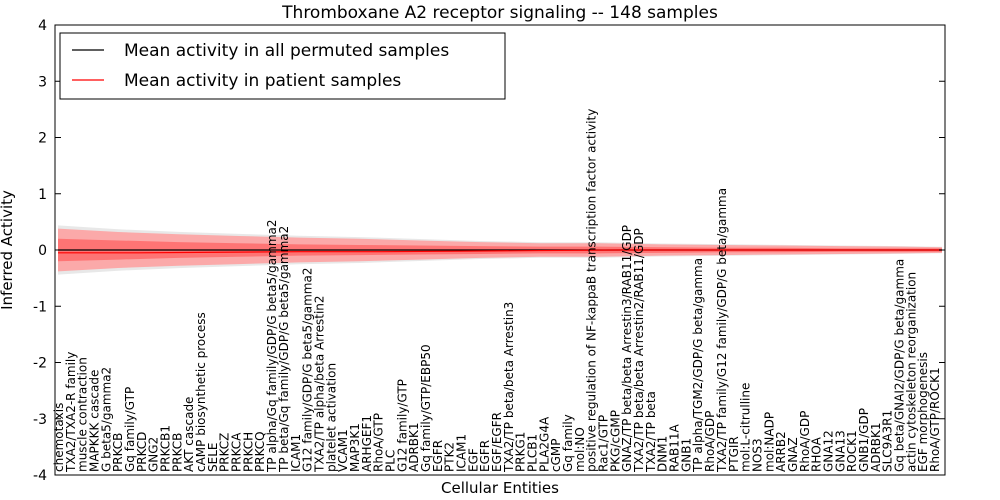  Describe the element at coordinates (154, 454) in the screenshot. I see `entity-label: GNG2` at that location.